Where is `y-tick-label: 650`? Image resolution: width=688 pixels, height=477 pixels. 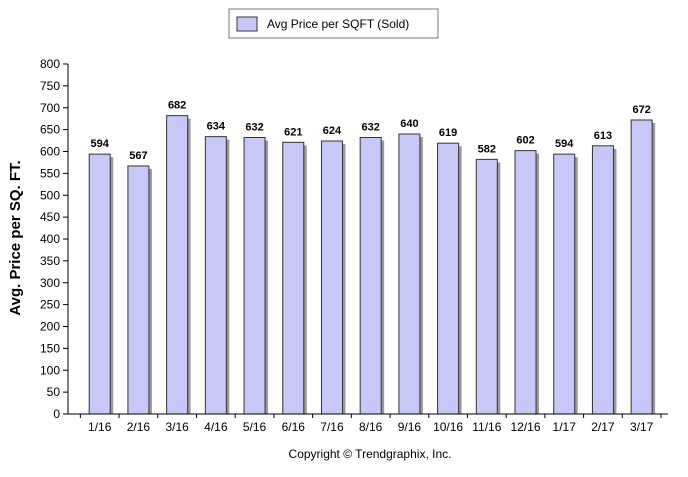 y-tick-label: 650 is located at coordinates (50, 130).